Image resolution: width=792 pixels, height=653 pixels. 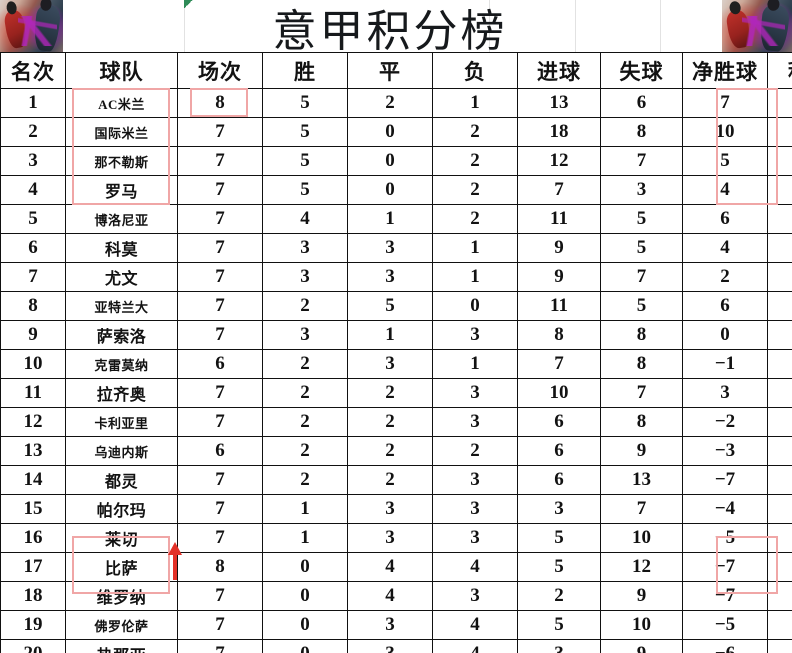 What do you see at coordinates (641, 567) in the screenshot?
I see `cell-goals-against: 12` at bounding box center [641, 567].